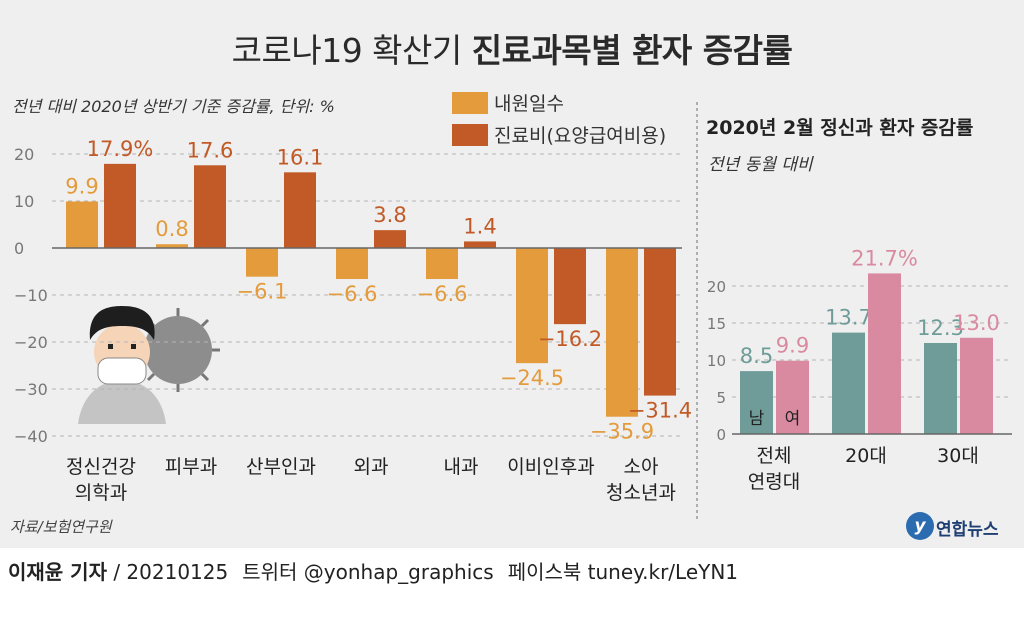 This screenshot has height=626, width=1024. Describe the element at coordinates (191, 467) in the screenshot. I see `left-category-label: 피부과` at that location.